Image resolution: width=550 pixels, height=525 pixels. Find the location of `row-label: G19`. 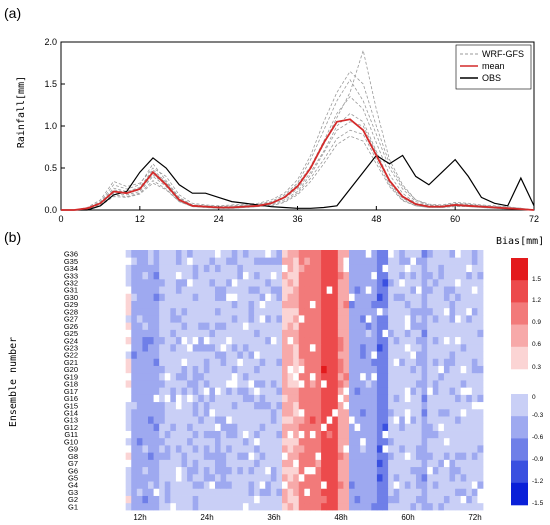

row-label: G19 is located at coordinates (71, 376).